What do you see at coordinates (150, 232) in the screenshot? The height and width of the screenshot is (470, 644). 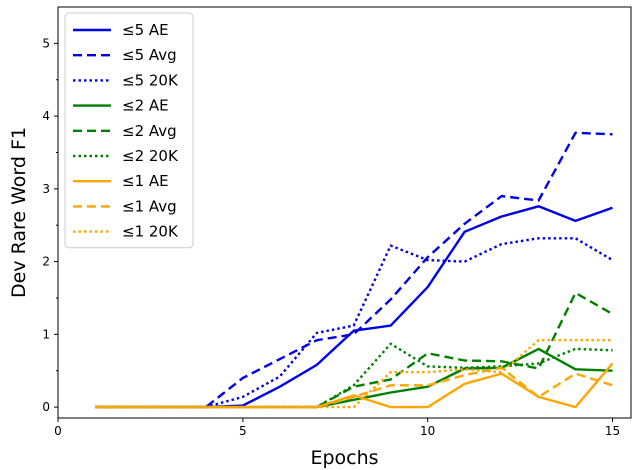 I see `legend-entry-label: ≤1 20K` at bounding box center [150, 232].